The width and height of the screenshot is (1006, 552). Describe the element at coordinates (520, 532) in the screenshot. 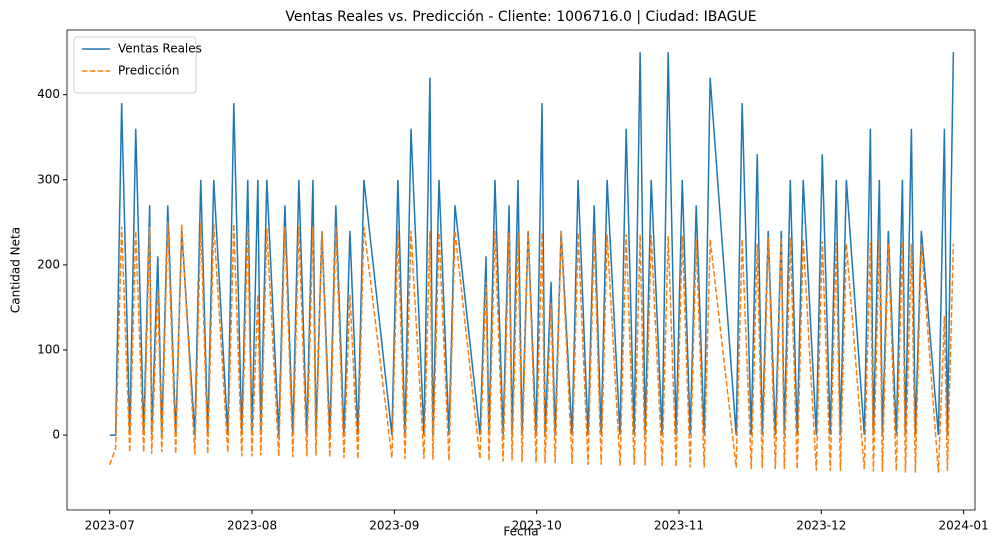

I see `x-axis-label: Fecha` at that location.